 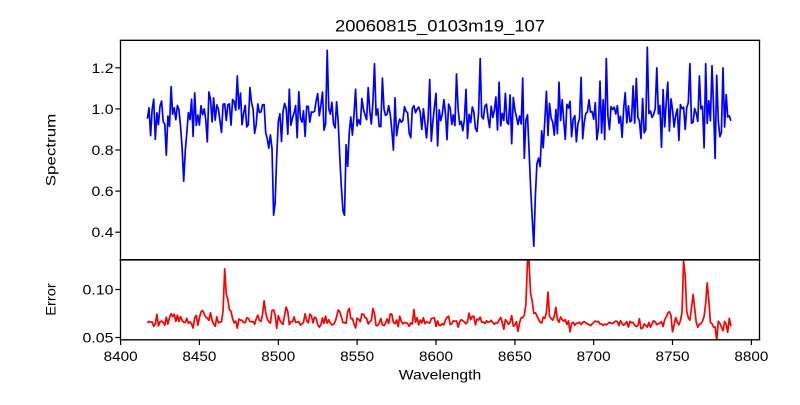 What do you see at coordinates (199, 356) in the screenshot?
I see `svg-text: 8450` at bounding box center [199, 356].